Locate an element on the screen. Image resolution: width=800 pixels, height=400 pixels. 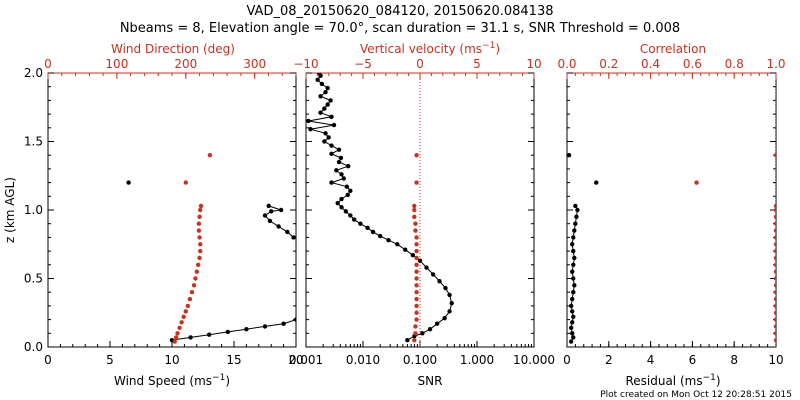
panel2-xtick-label: 10.000 is located at coordinates (534, 360).